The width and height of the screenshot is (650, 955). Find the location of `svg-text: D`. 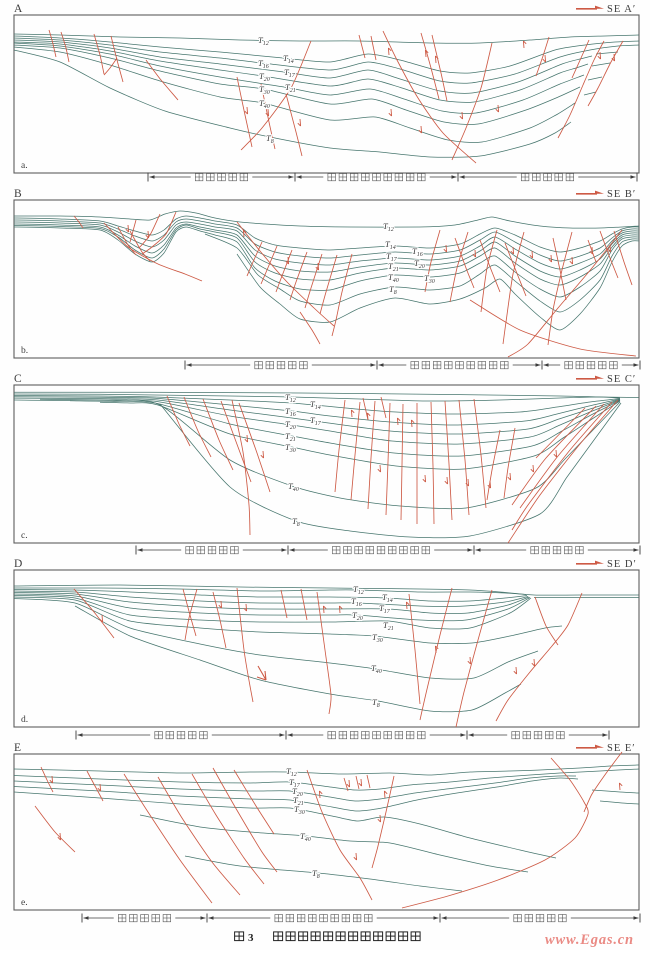

svg-text: D is located at coordinates (18, 564).